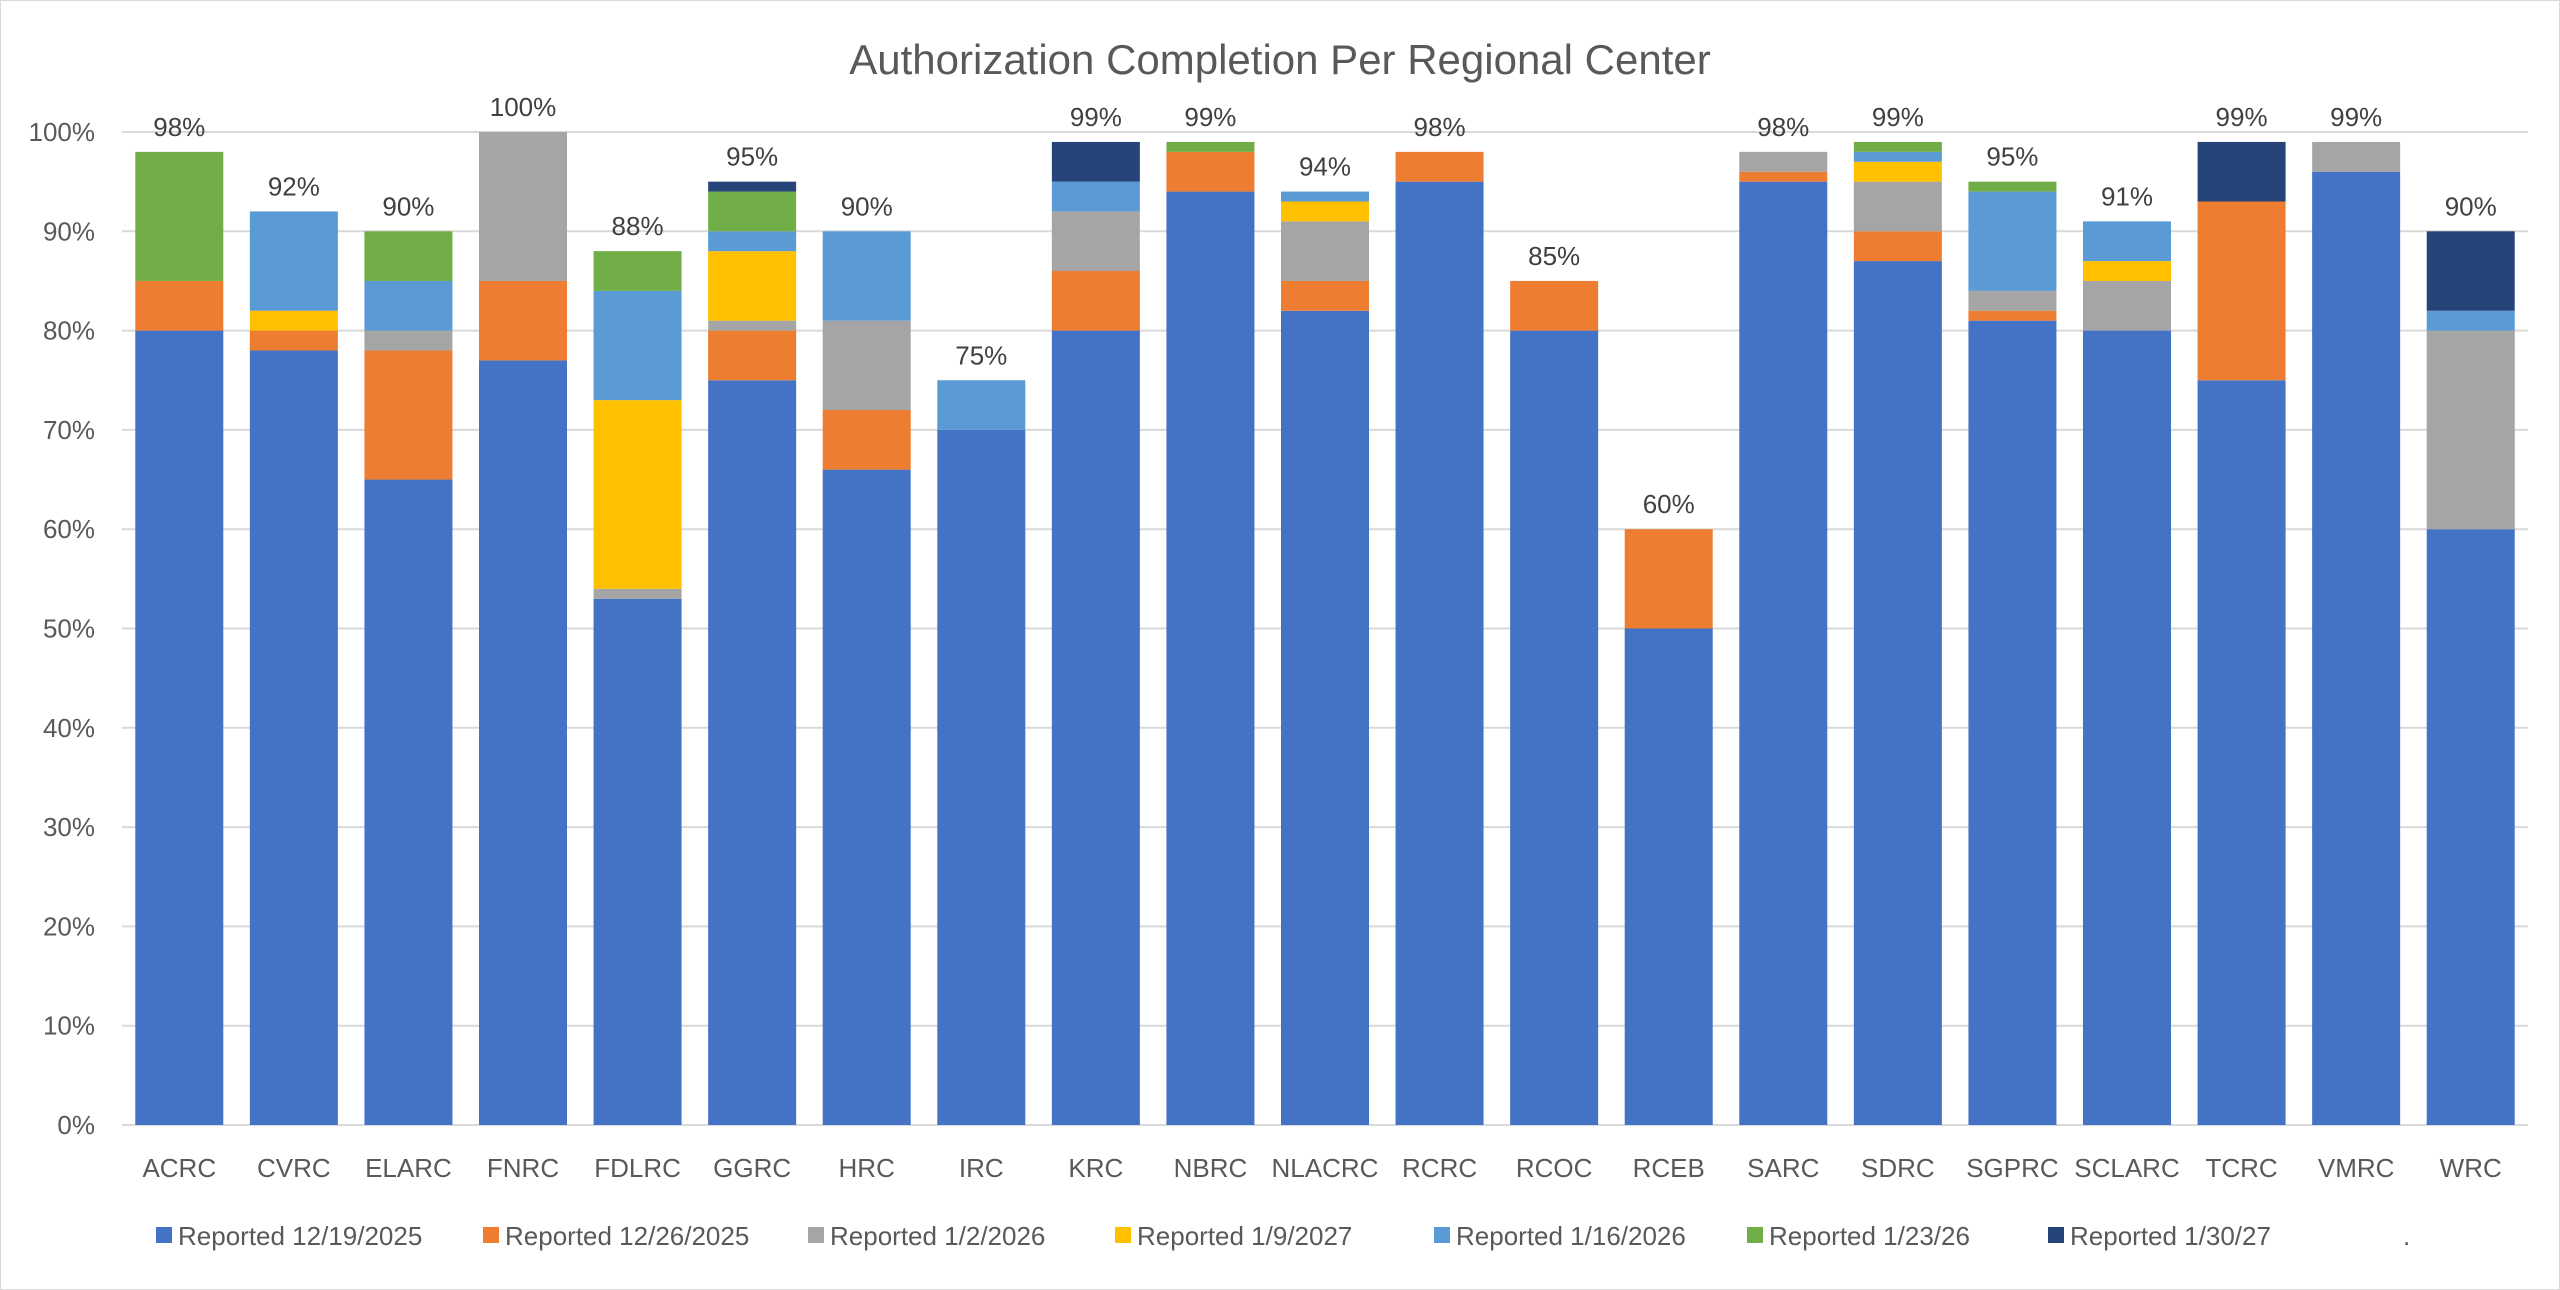  What do you see at coordinates (637, 1168) in the screenshot?
I see `x-tick-label: FDLRC` at bounding box center [637, 1168].